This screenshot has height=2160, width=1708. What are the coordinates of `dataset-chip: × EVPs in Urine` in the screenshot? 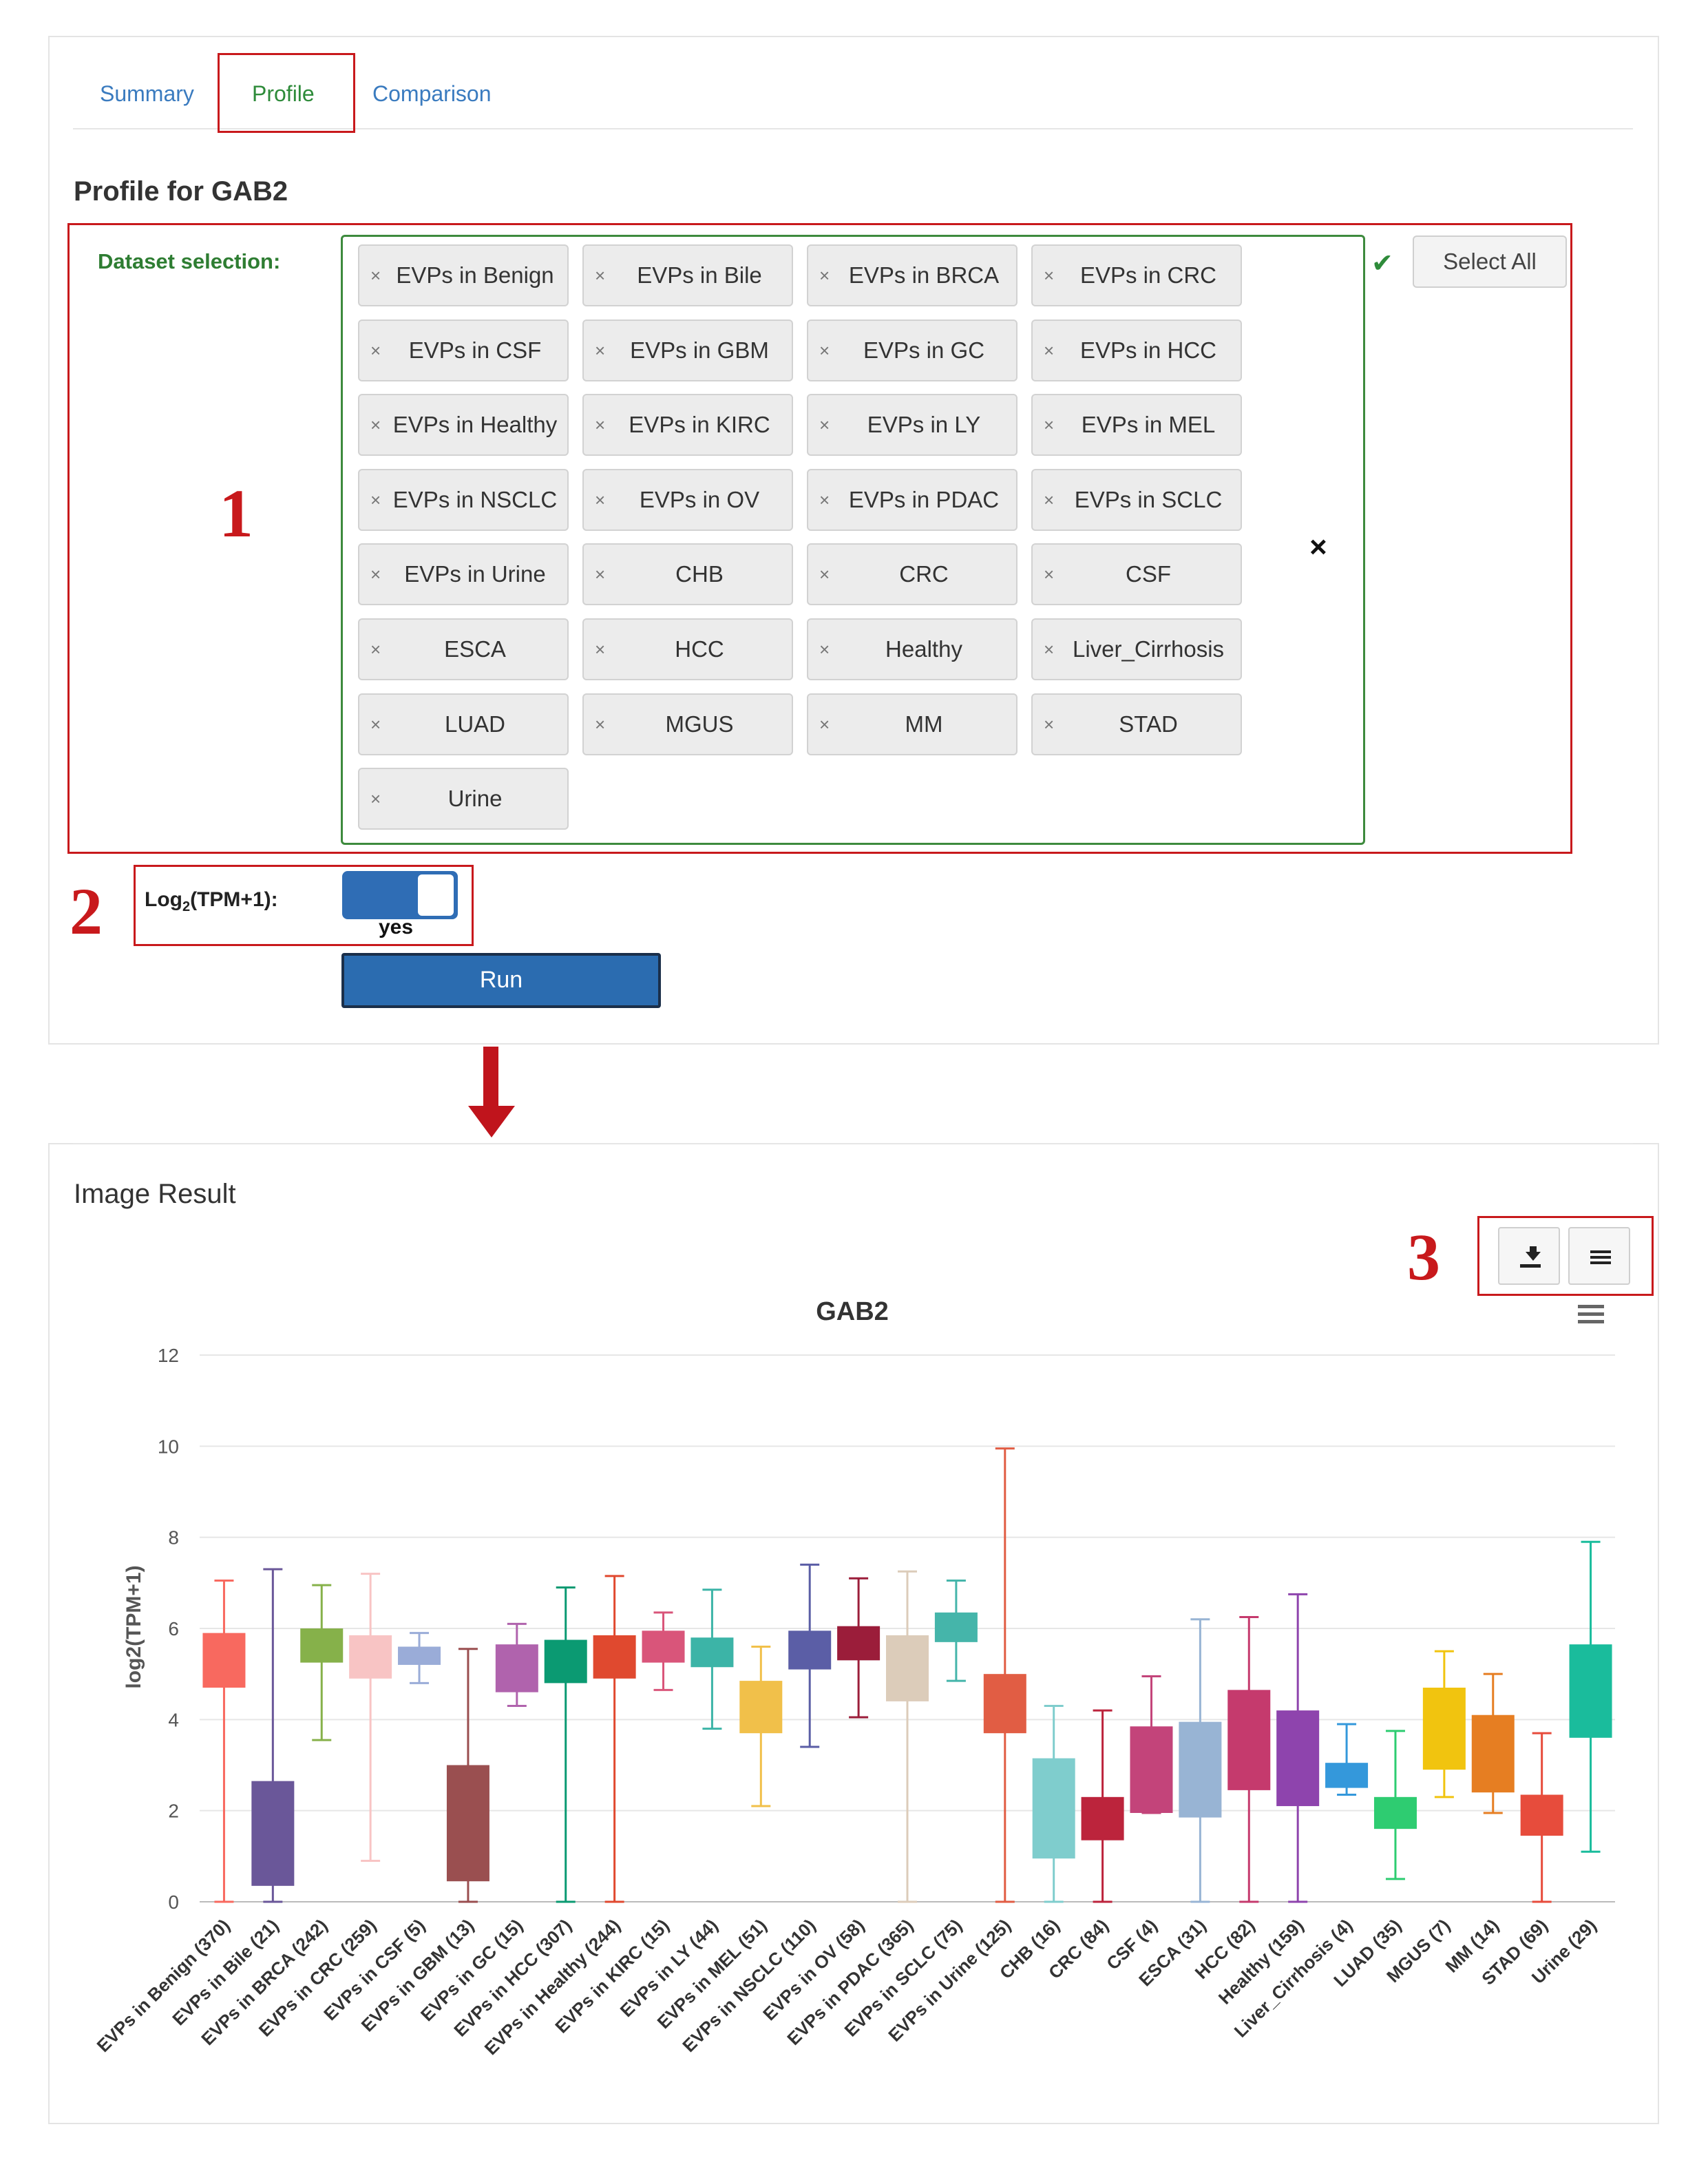 It's located at (463, 574).